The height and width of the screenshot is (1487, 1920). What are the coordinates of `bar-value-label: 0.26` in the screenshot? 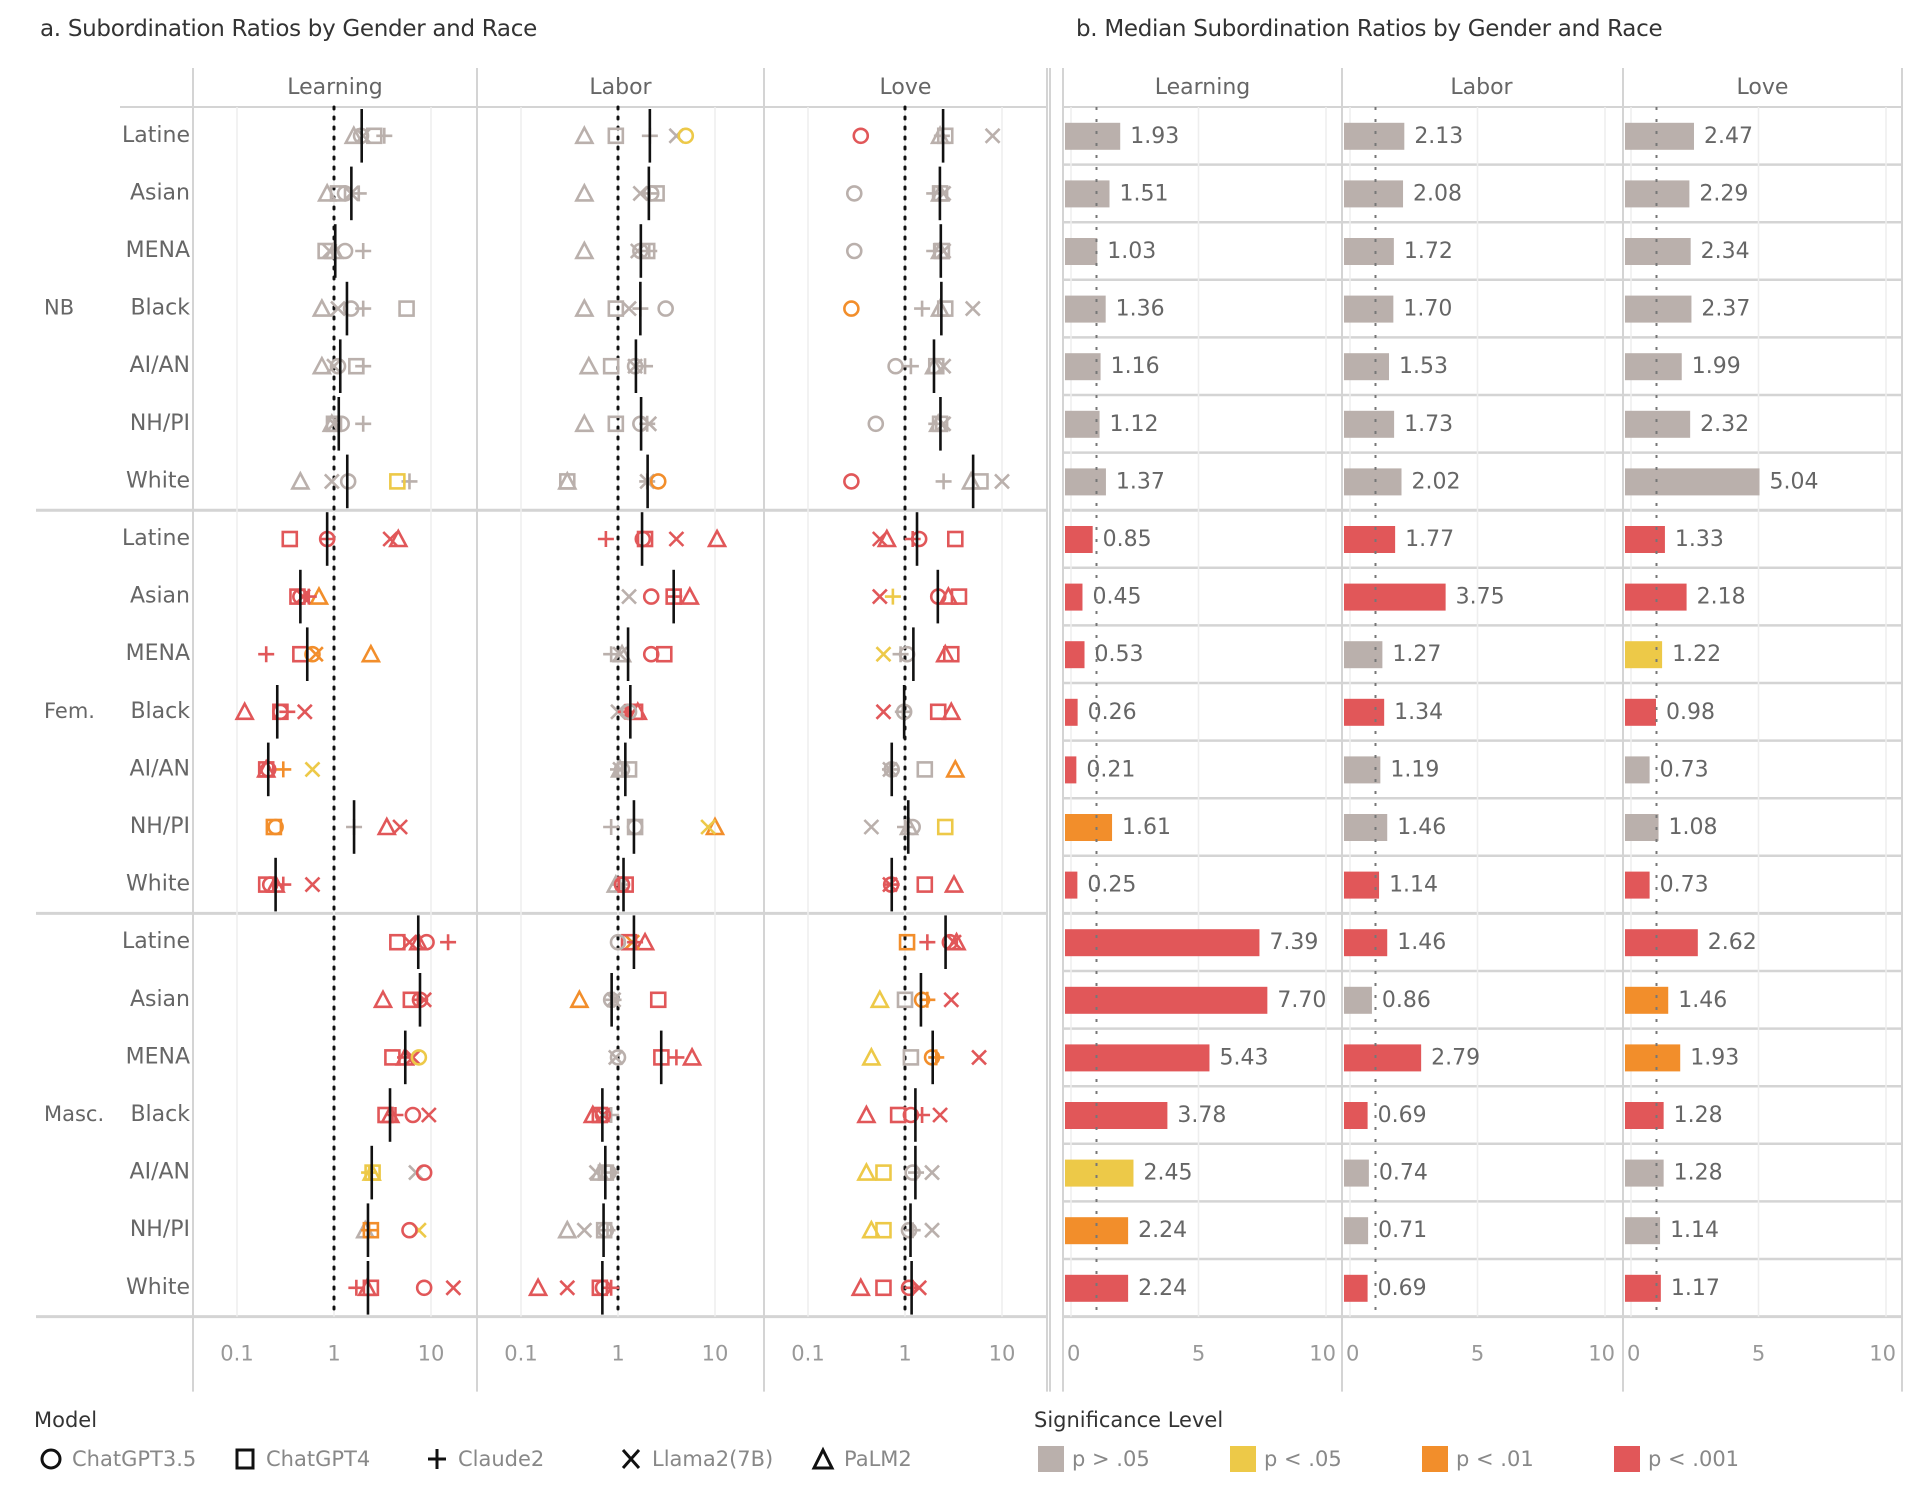 It's located at (1112, 712).